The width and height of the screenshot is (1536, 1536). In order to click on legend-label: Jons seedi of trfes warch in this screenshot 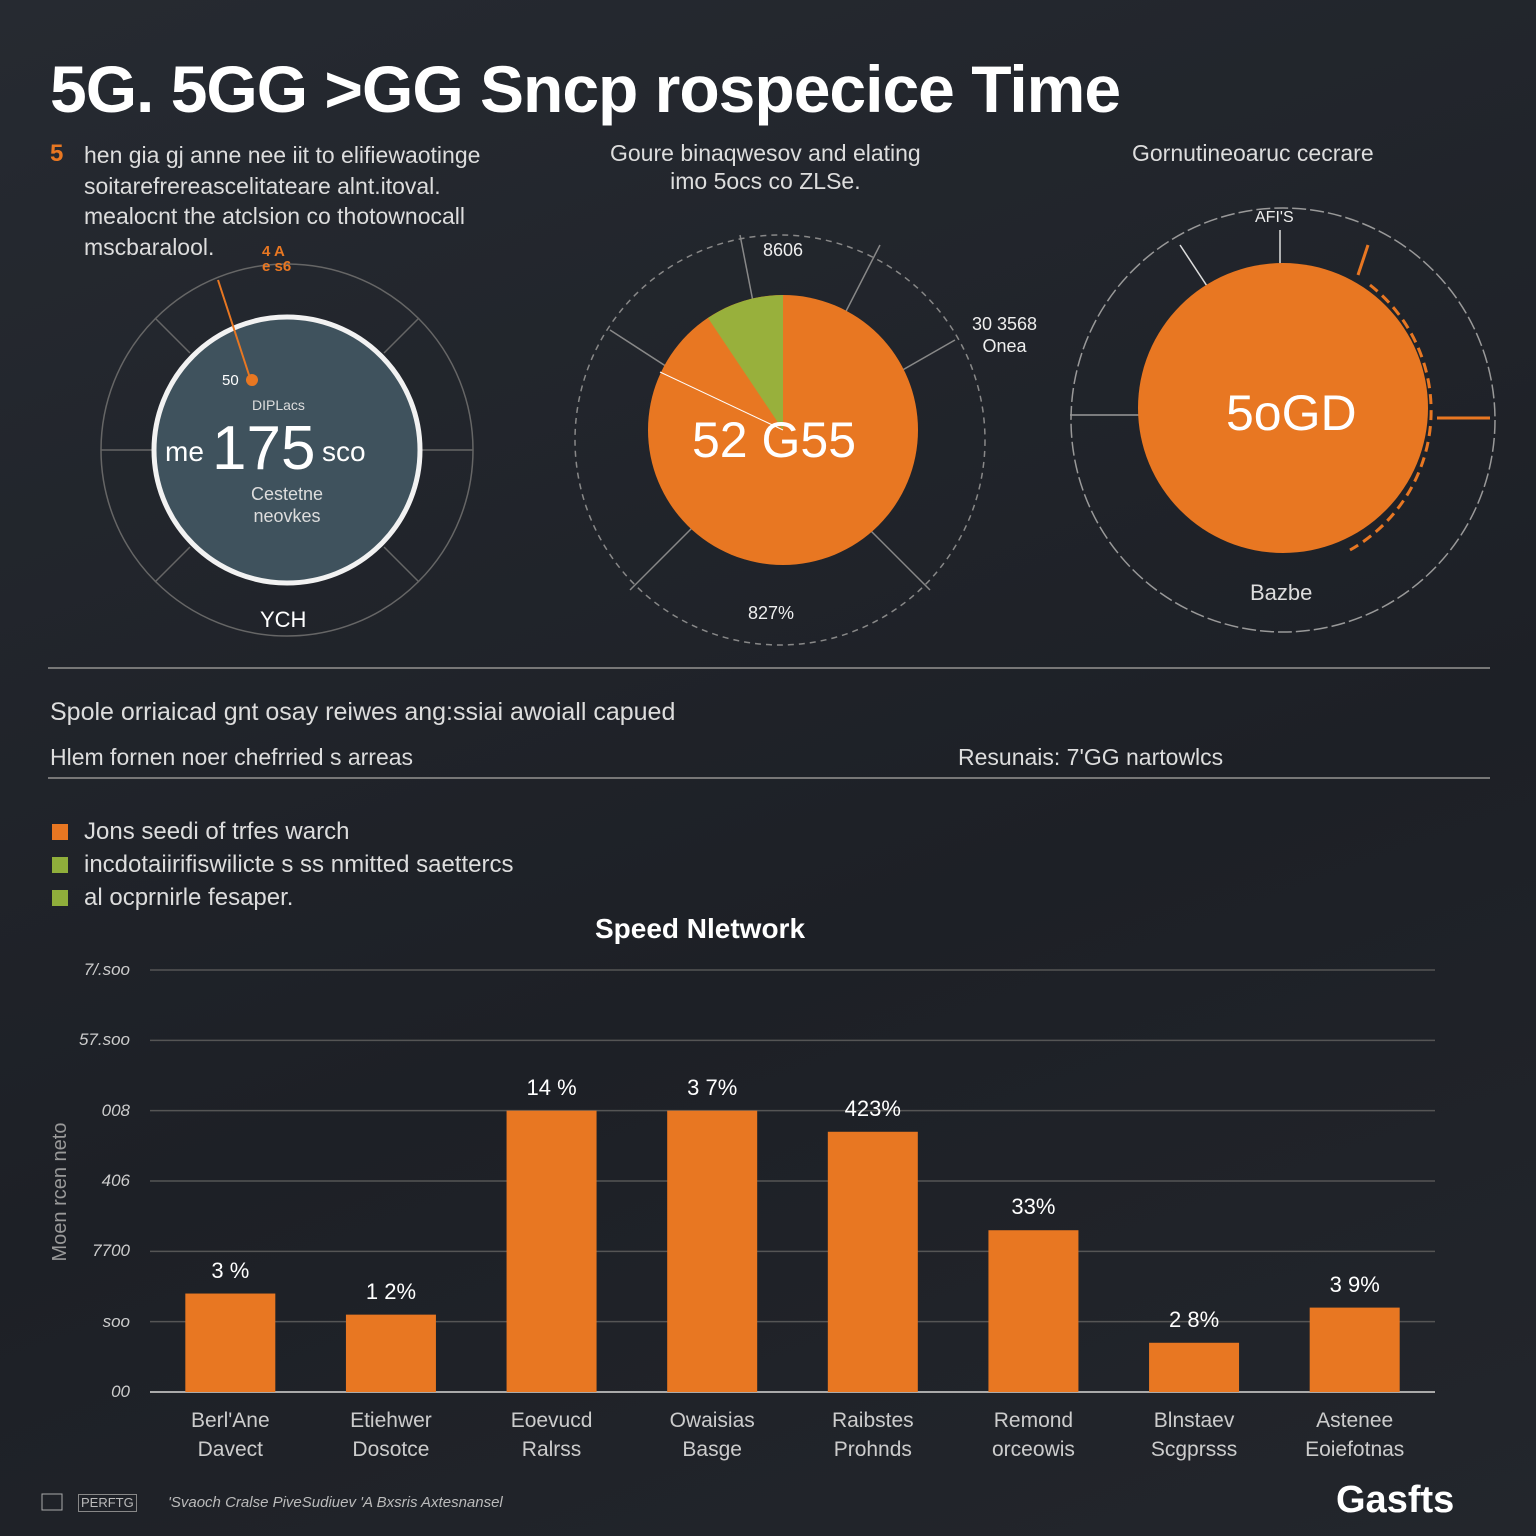, I will do `click(217, 831)`.